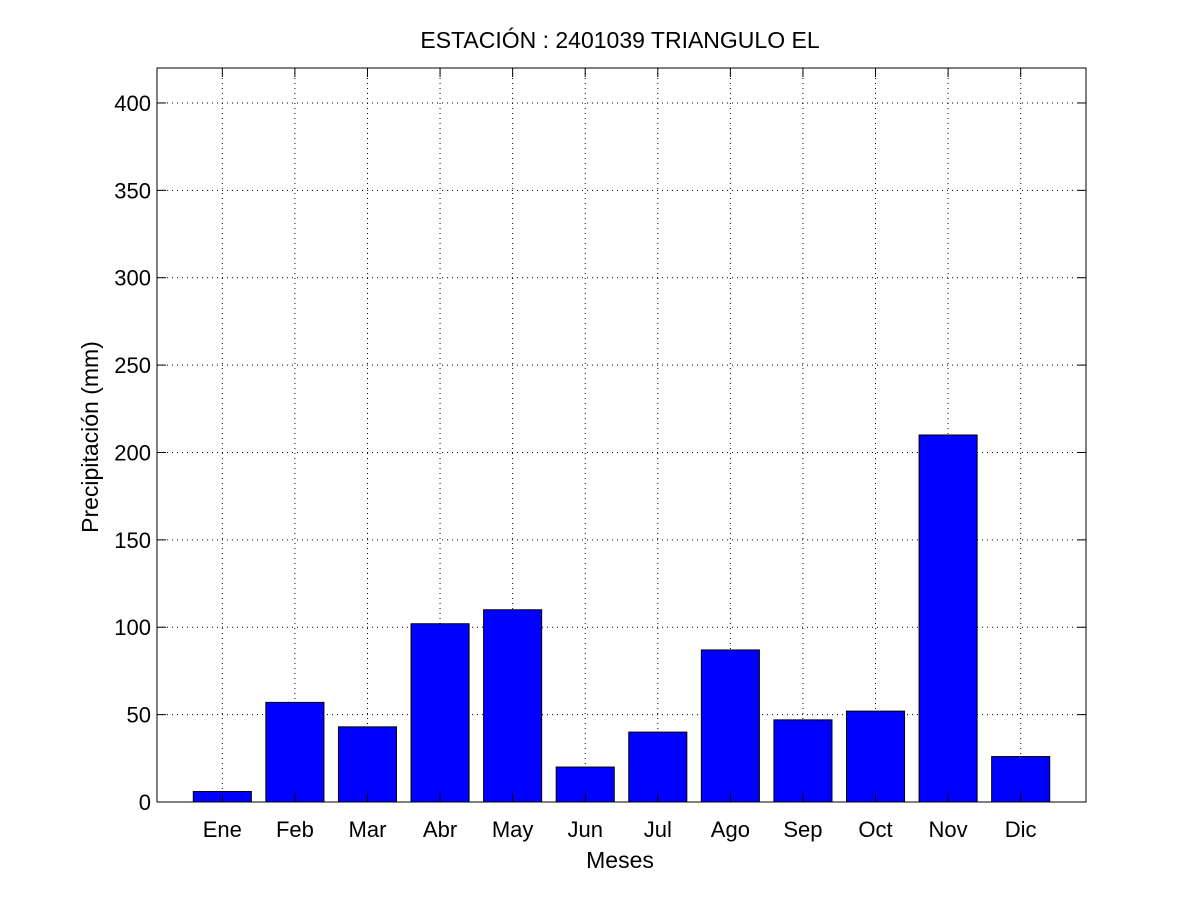 This screenshot has height=900, width=1200. Describe the element at coordinates (139, 715) in the screenshot. I see `y-tick-label: 50` at that location.